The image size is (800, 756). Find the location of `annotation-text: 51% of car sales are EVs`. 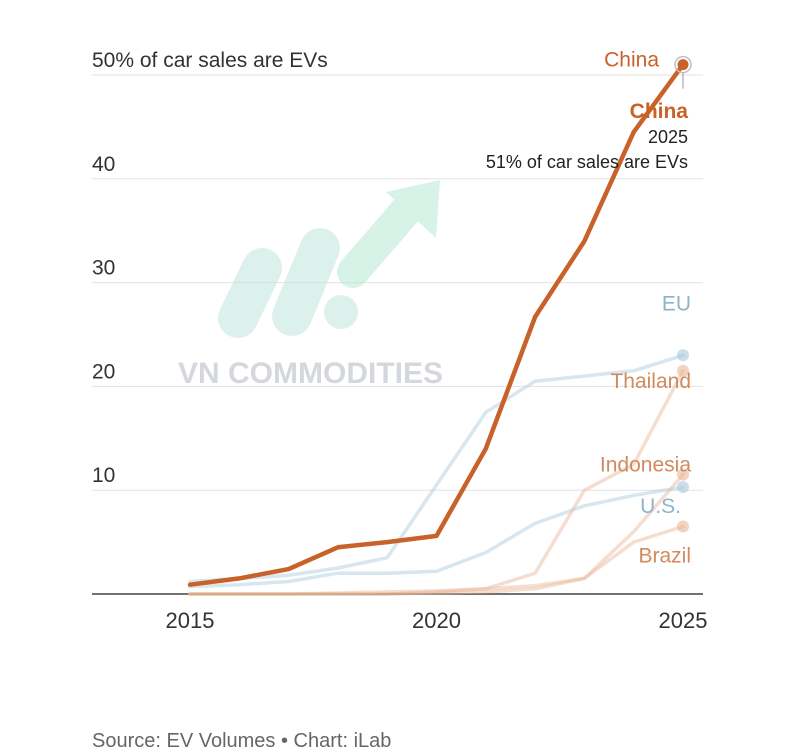

annotation-text: 51% of car sales are EVs is located at coordinates (587, 162).